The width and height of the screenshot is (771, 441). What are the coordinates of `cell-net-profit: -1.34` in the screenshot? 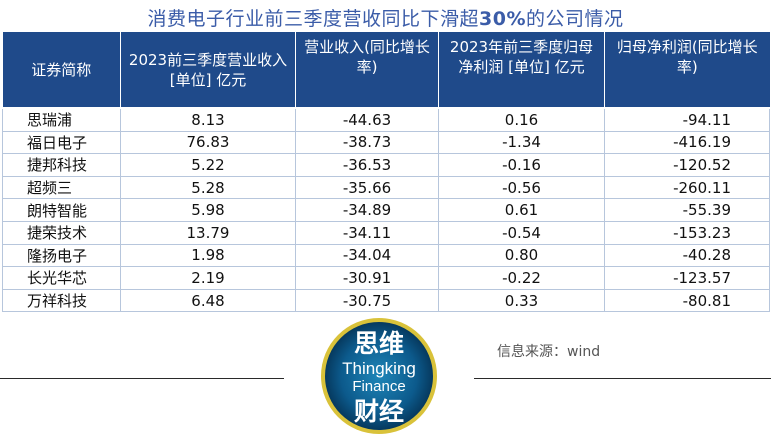 It's located at (521, 142).